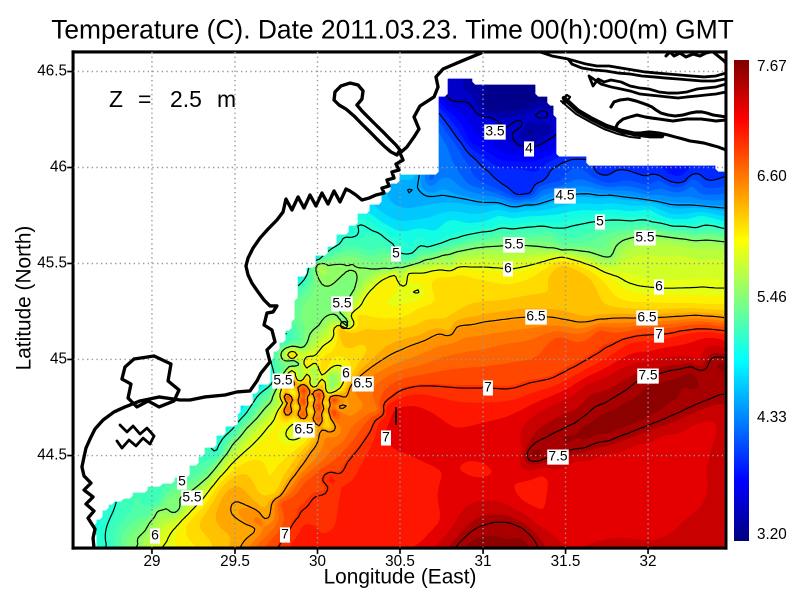 This screenshot has height=600, width=800. Describe the element at coordinates (226, 99) in the screenshot. I see `svg-text: m` at that location.